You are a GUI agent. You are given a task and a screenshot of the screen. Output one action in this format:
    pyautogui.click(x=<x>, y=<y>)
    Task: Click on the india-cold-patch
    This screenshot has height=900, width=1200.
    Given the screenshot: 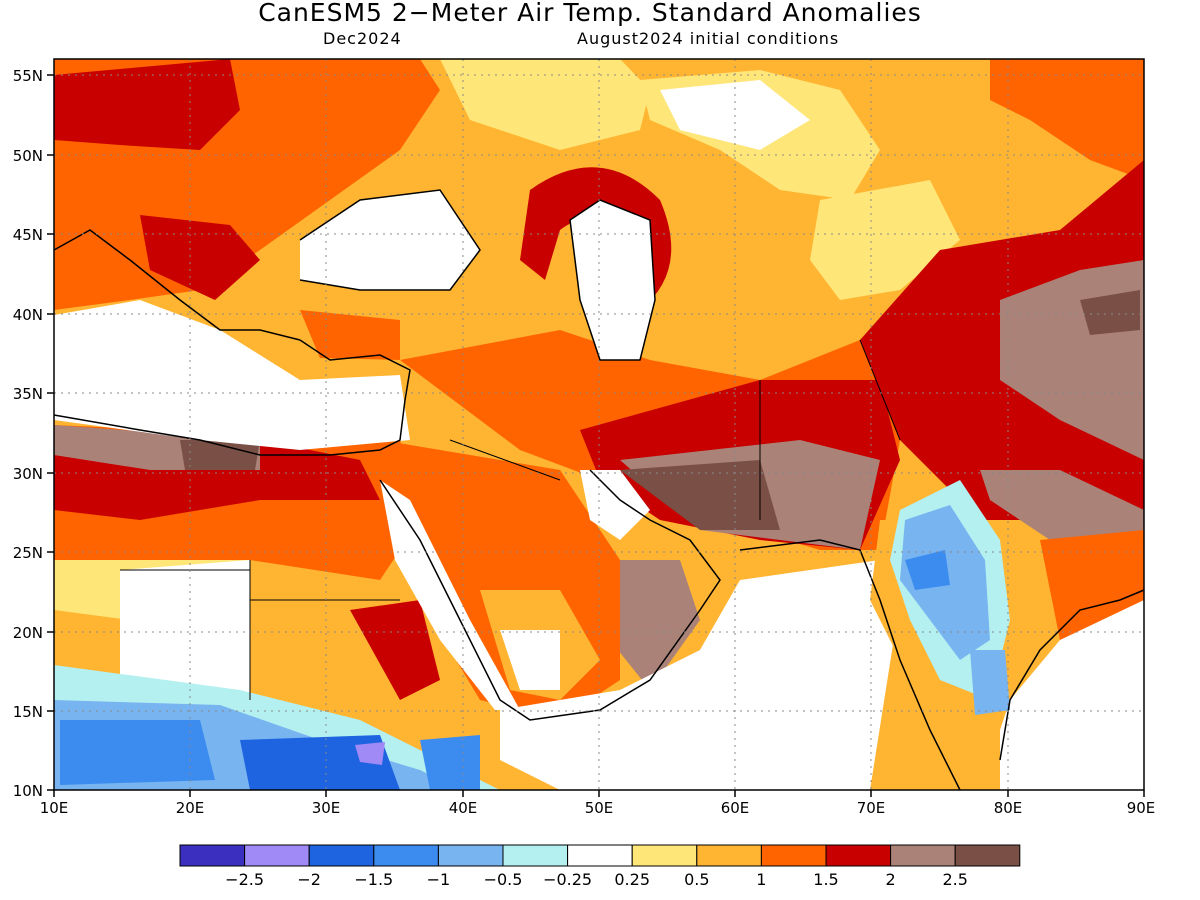 What is the action you would take?
    pyautogui.click(x=927, y=570)
    